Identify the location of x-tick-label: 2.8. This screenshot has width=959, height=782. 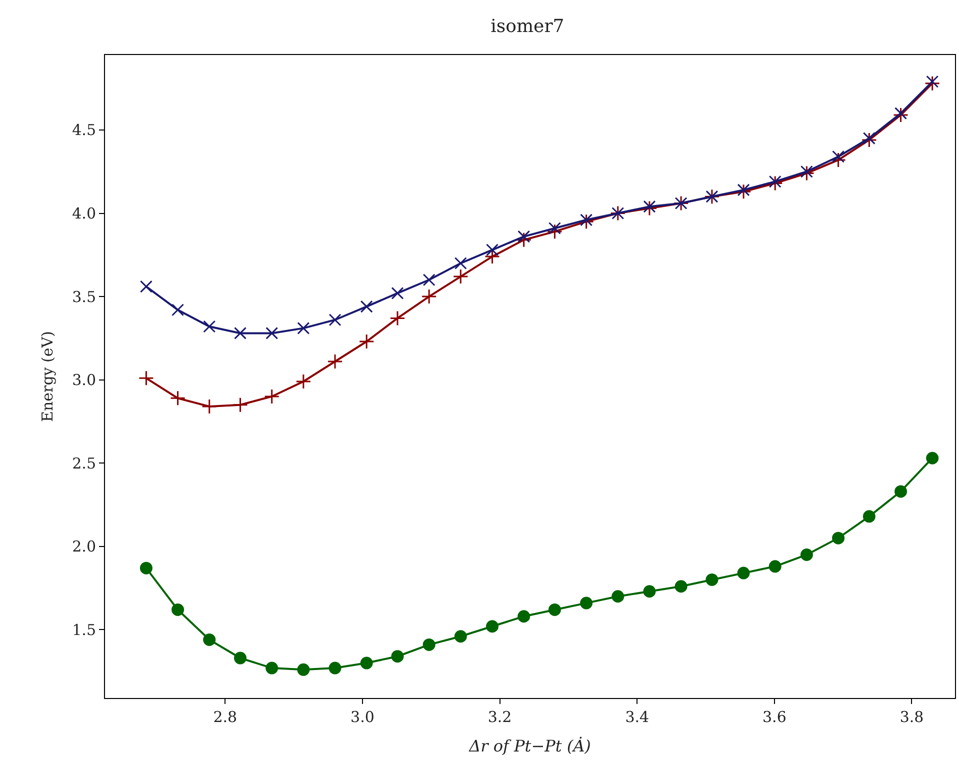
(225, 717).